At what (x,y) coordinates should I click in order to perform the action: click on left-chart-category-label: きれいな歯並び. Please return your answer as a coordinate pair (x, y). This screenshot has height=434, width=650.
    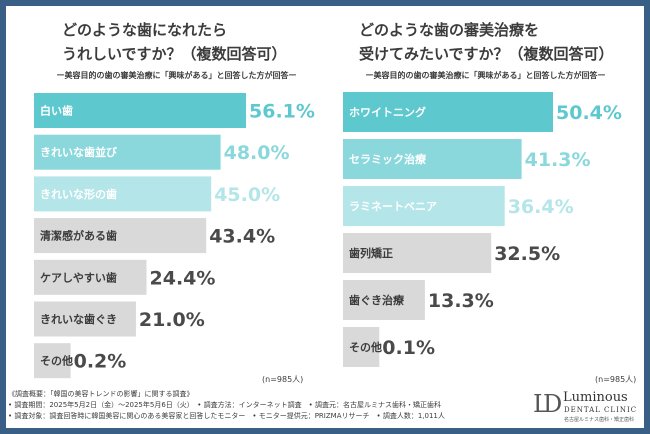
    Looking at the image, I should click on (79, 152).